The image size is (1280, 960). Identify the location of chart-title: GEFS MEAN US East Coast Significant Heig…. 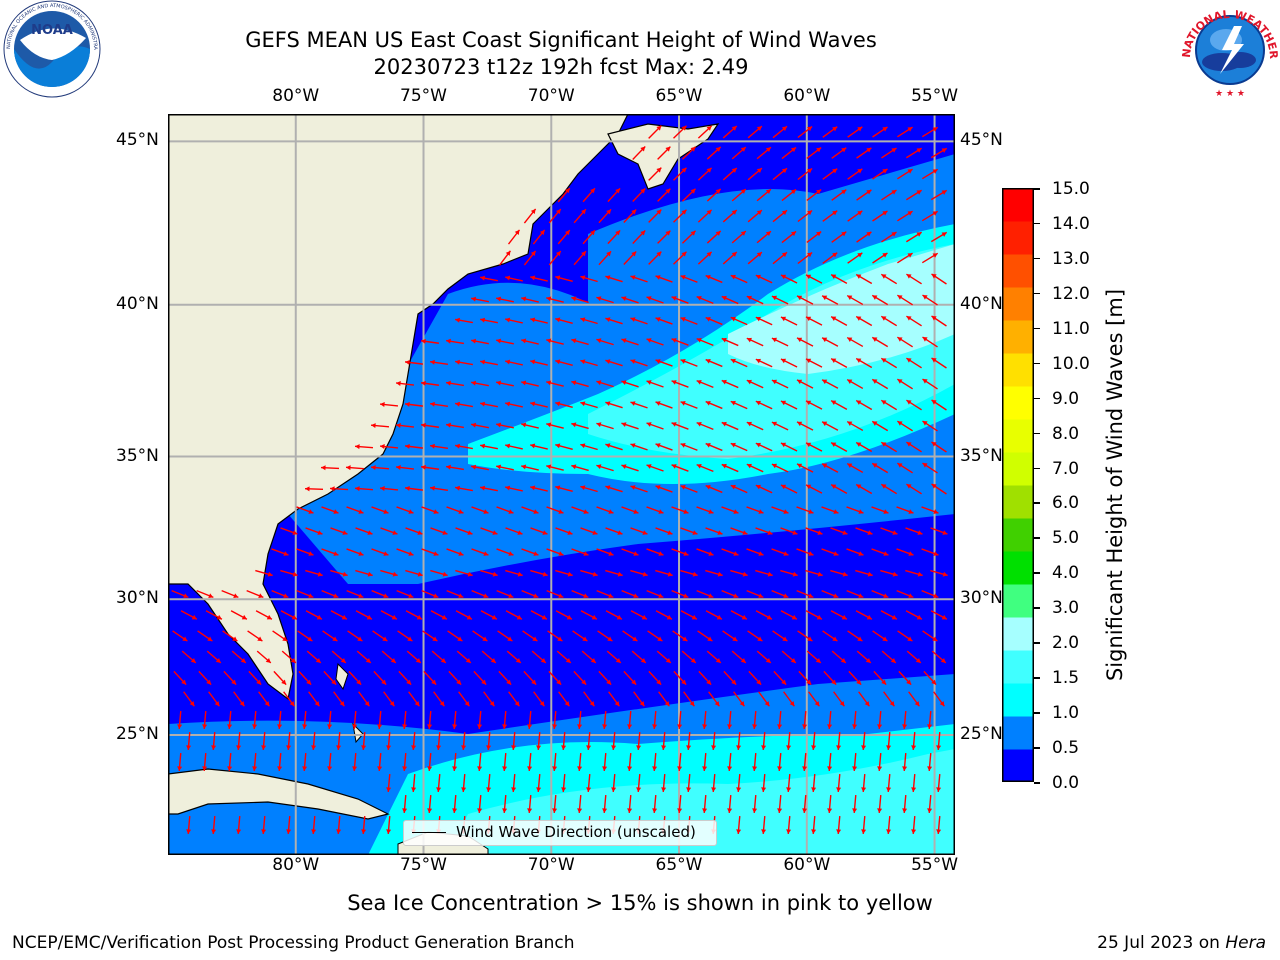
(561, 40).